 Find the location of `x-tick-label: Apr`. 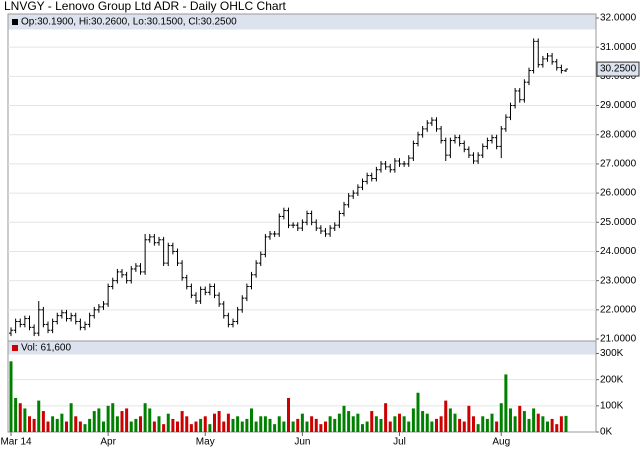

x-tick-label: Apr is located at coordinates (108, 442).